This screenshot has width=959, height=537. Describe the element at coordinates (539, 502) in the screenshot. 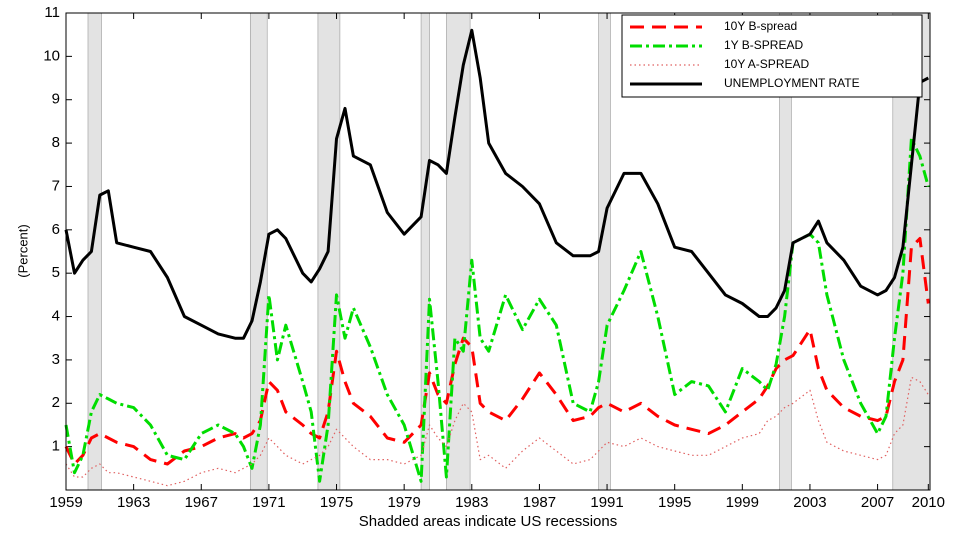

I see `x-tick-label: 1987` at that location.